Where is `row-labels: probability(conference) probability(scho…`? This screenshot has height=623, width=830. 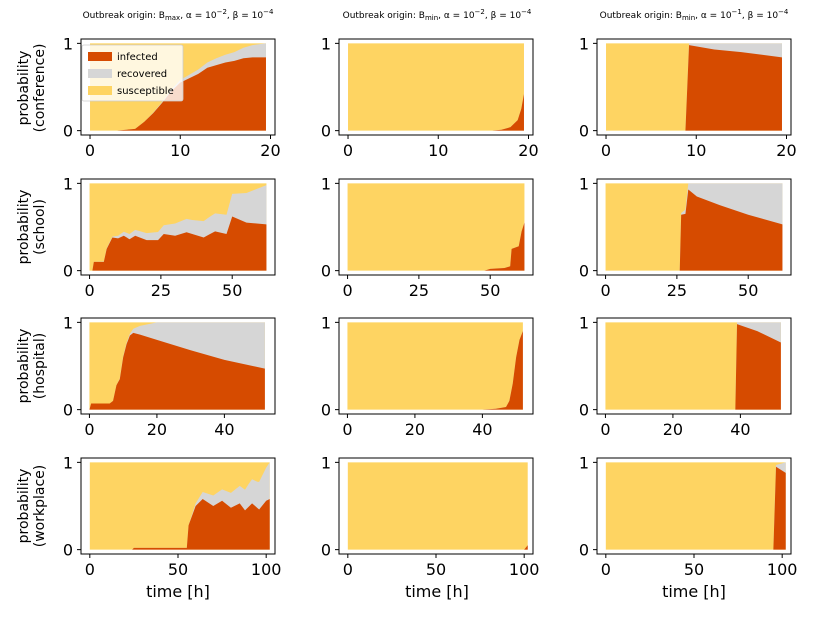 row-labels: probability(conference) probability(scho… is located at coordinates (32, 296).